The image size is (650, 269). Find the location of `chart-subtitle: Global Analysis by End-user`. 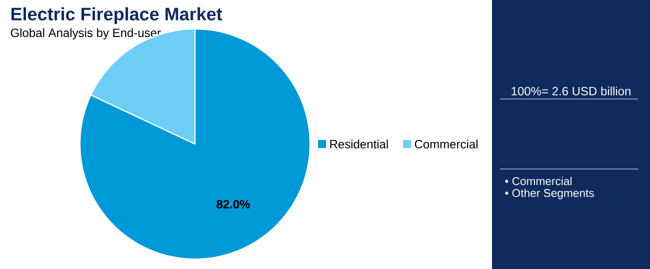

chart-subtitle: Global Analysis by End-user is located at coordinates (85, 34).